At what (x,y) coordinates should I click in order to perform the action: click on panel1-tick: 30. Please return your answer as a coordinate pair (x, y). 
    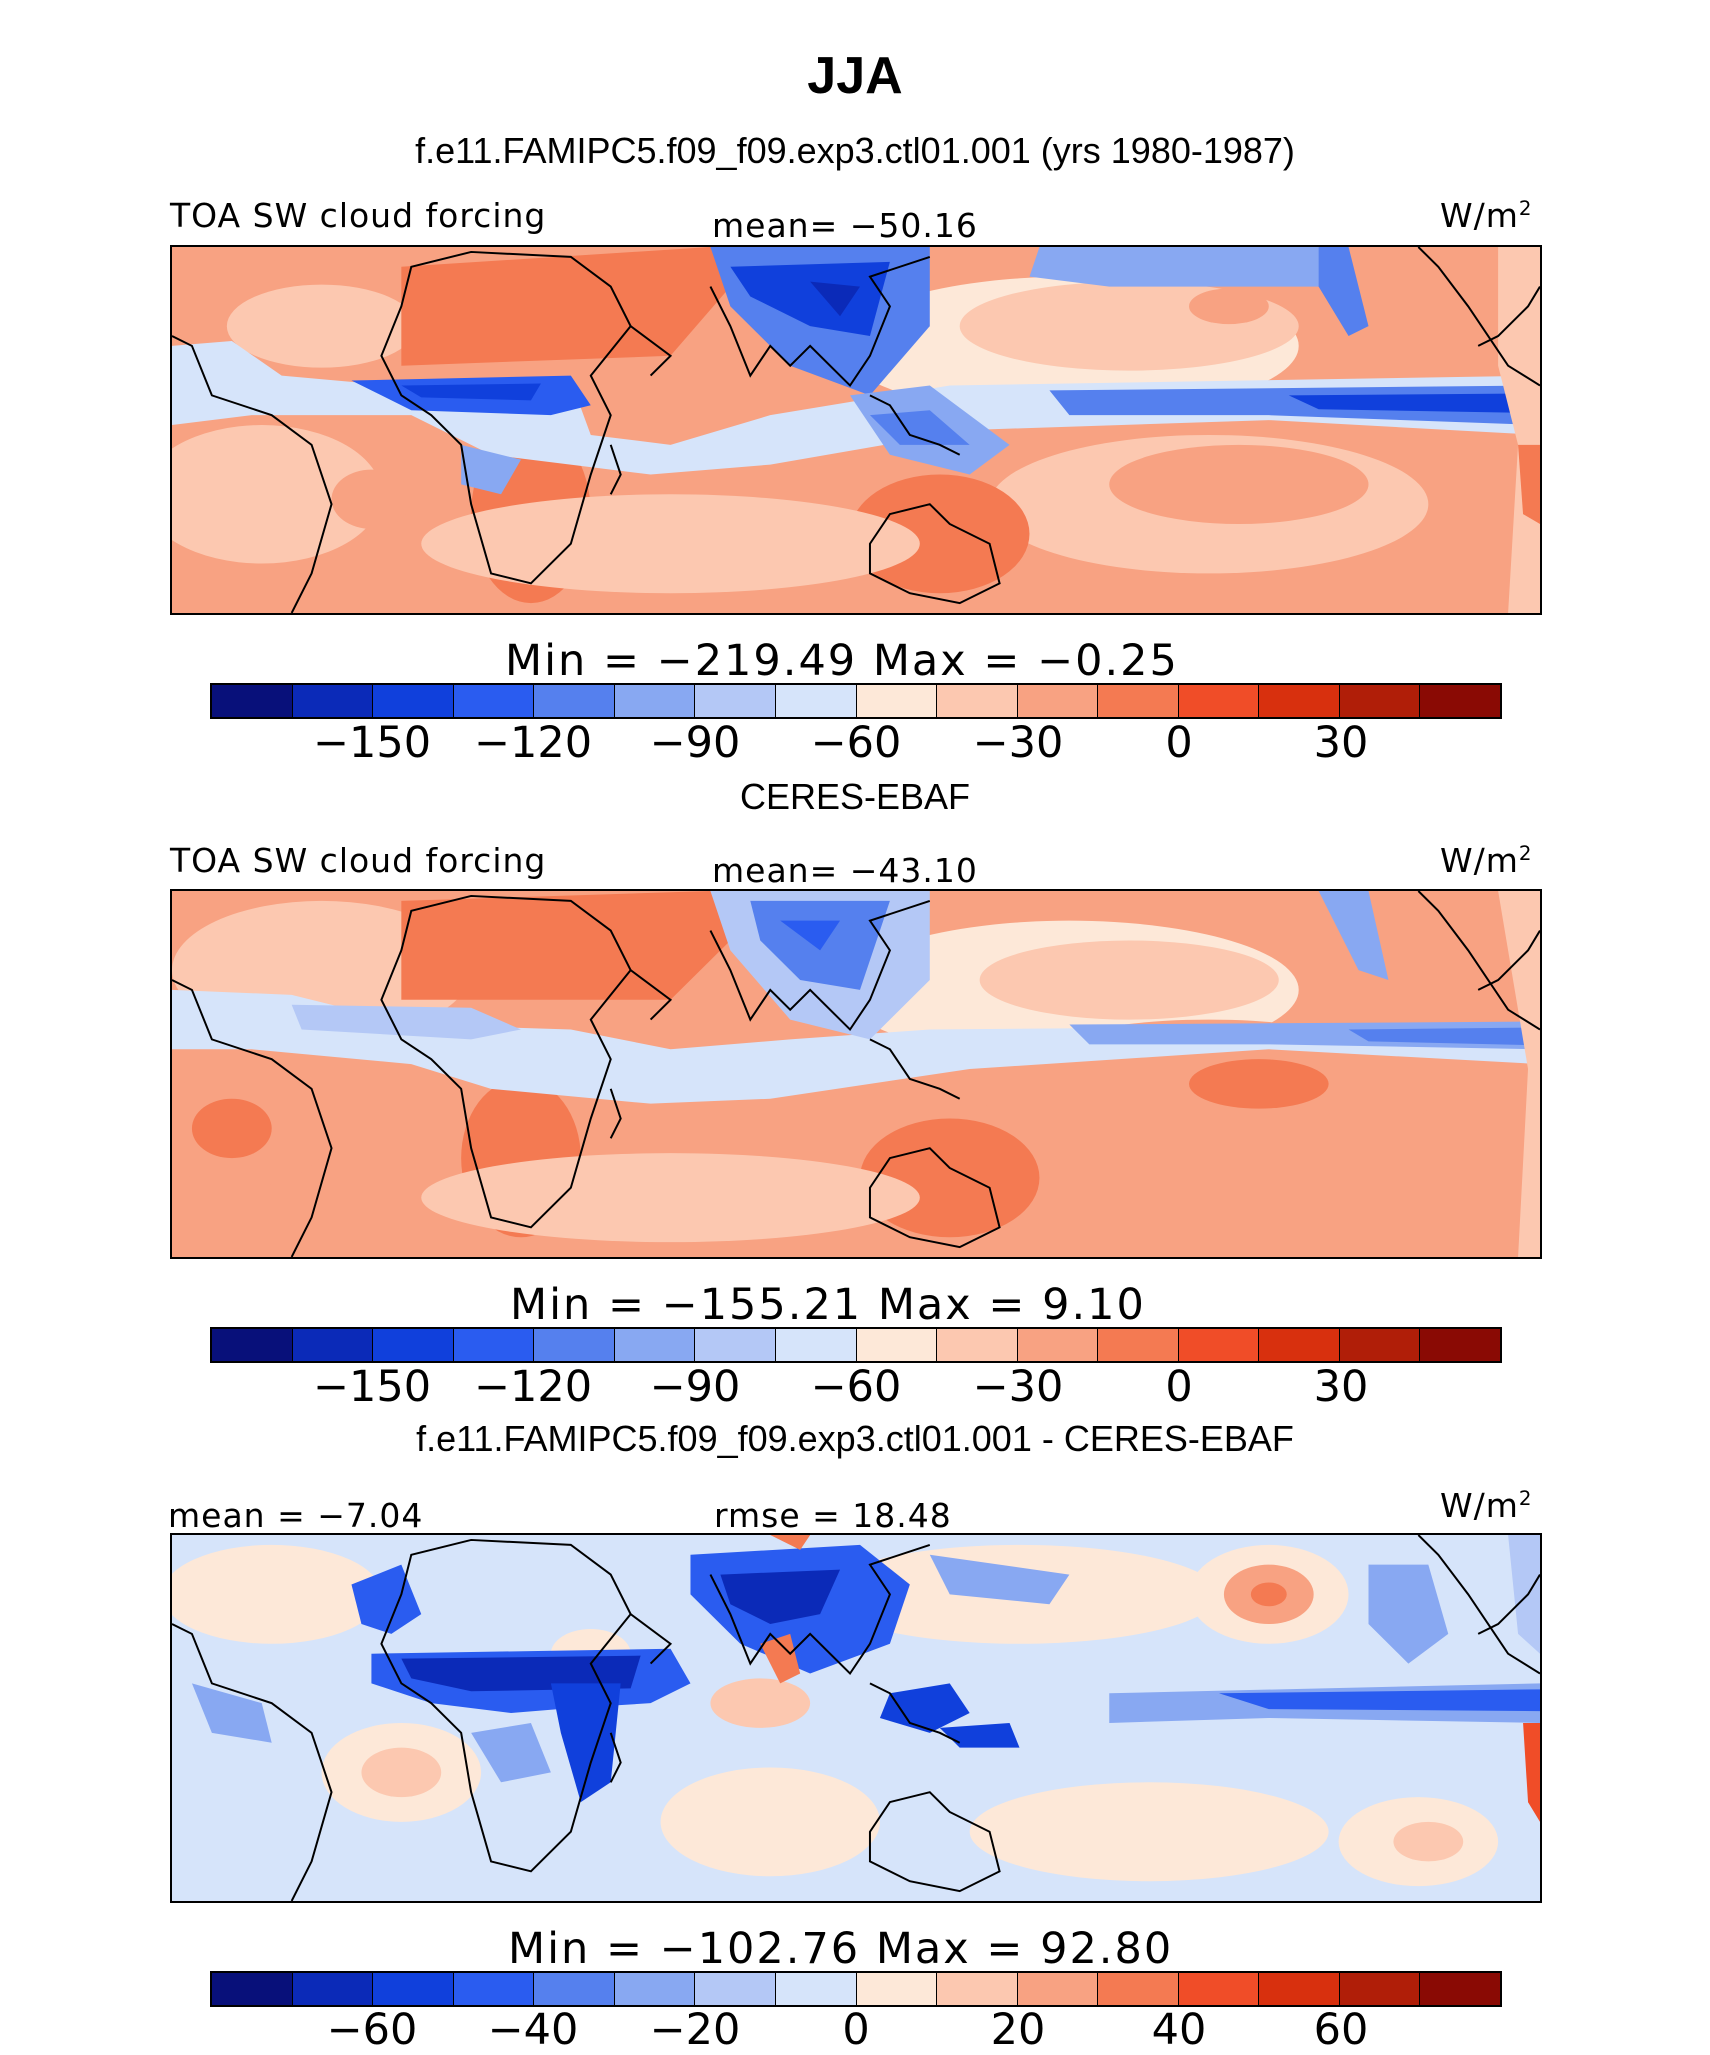
    Looking at the image, I should click on (1341, 743).